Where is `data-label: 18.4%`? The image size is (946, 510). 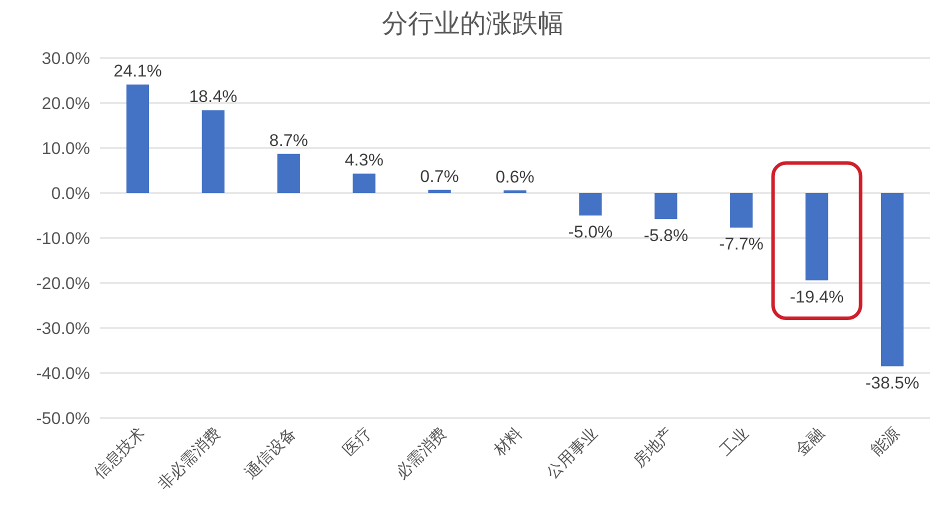 data-label: 18.4% is located at coordinates (213, 96).